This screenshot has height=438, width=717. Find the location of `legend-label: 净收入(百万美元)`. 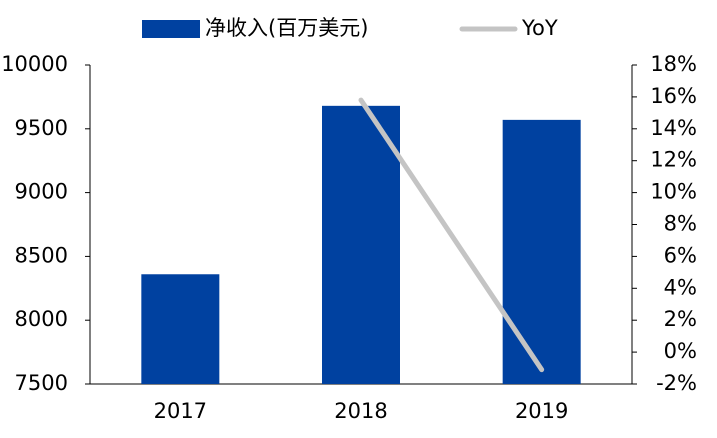

legend-label: 净收入(百万美元) is located at coordinates (286, 28).